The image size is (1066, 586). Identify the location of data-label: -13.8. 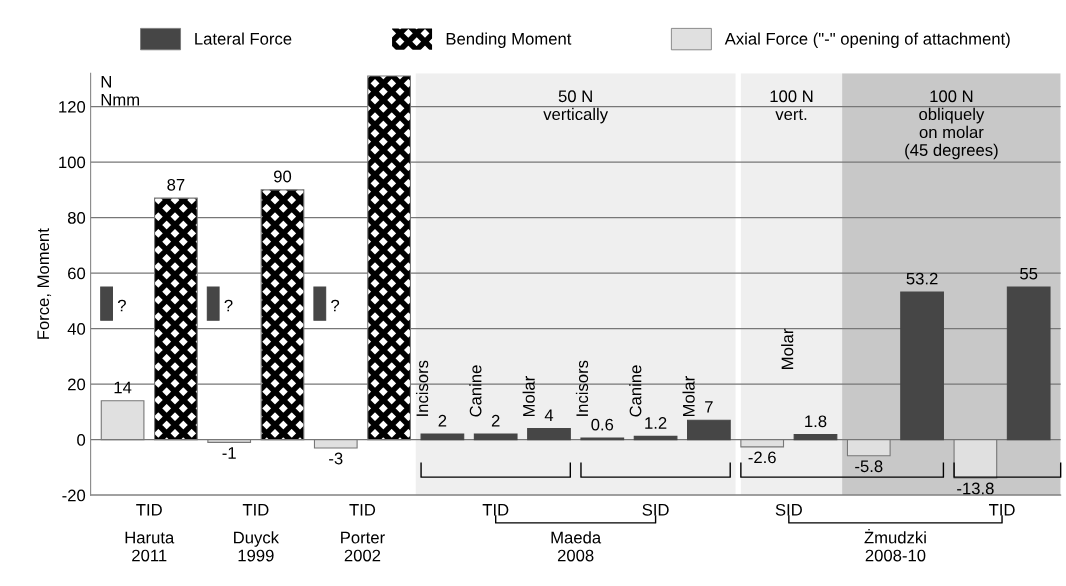
(975, 488).